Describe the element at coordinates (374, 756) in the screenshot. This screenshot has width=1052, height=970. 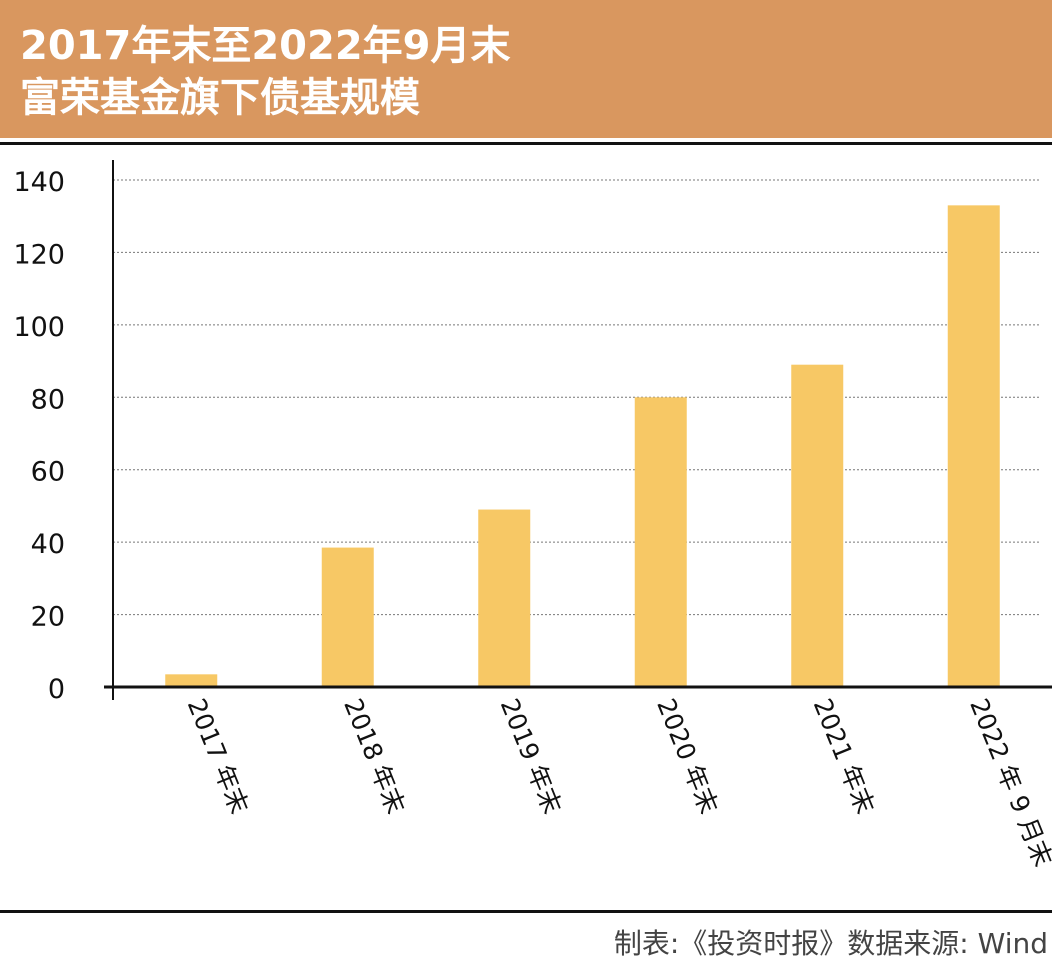
I see `x-tick-label: 2018 年末` at that location.